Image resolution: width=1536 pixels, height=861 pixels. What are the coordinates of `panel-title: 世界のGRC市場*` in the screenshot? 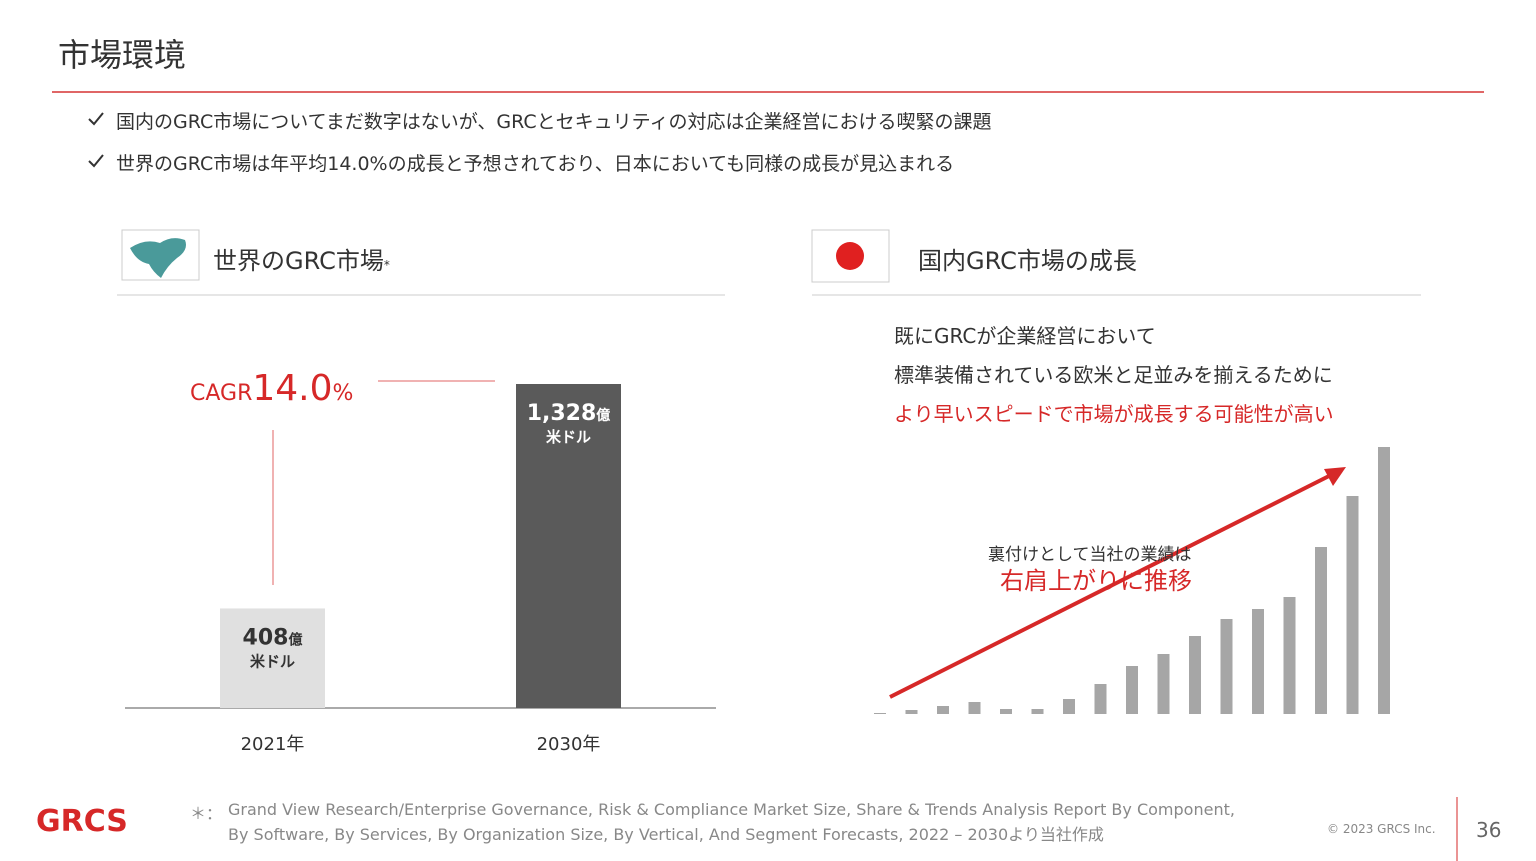 It's located at (301, 258).